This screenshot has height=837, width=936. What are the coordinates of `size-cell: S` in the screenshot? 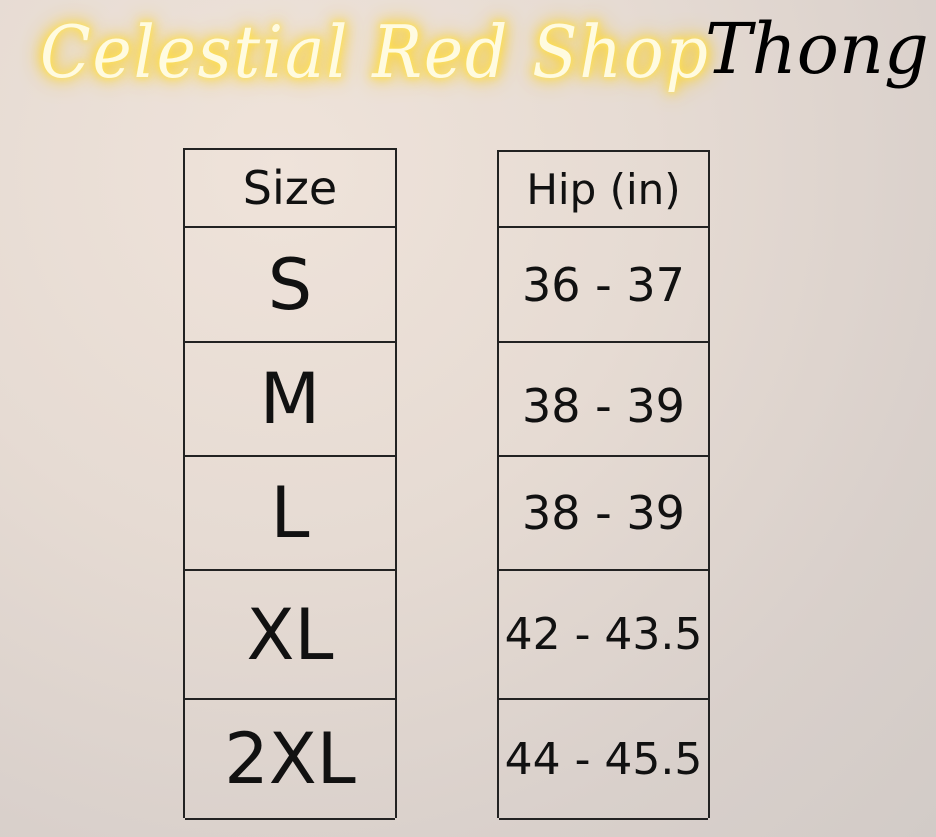 It's located at (290, 283).